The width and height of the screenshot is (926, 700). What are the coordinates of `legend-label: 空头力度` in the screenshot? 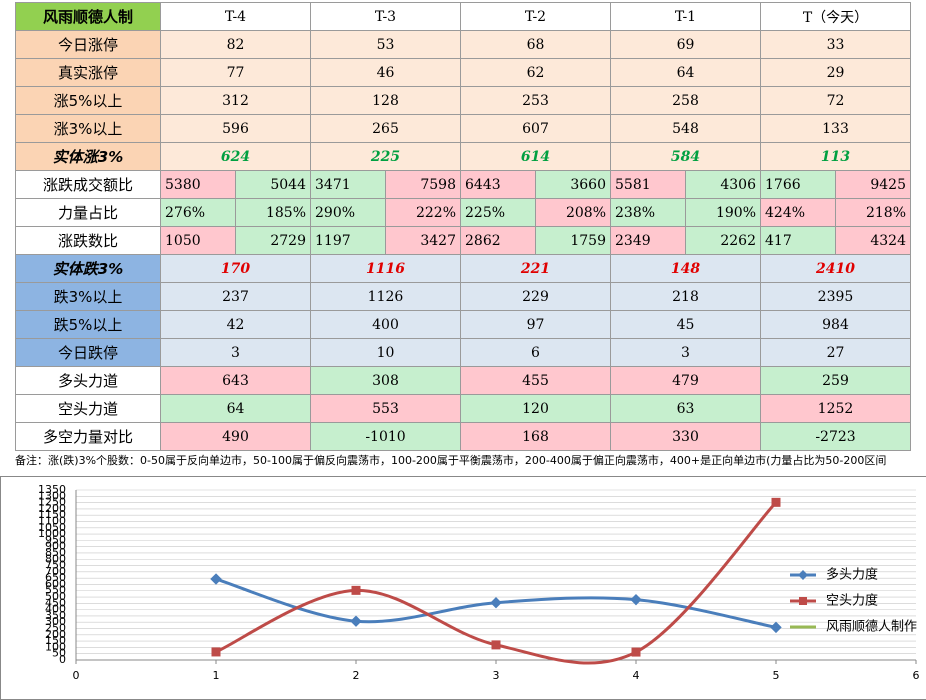 It's located at (852, 601).